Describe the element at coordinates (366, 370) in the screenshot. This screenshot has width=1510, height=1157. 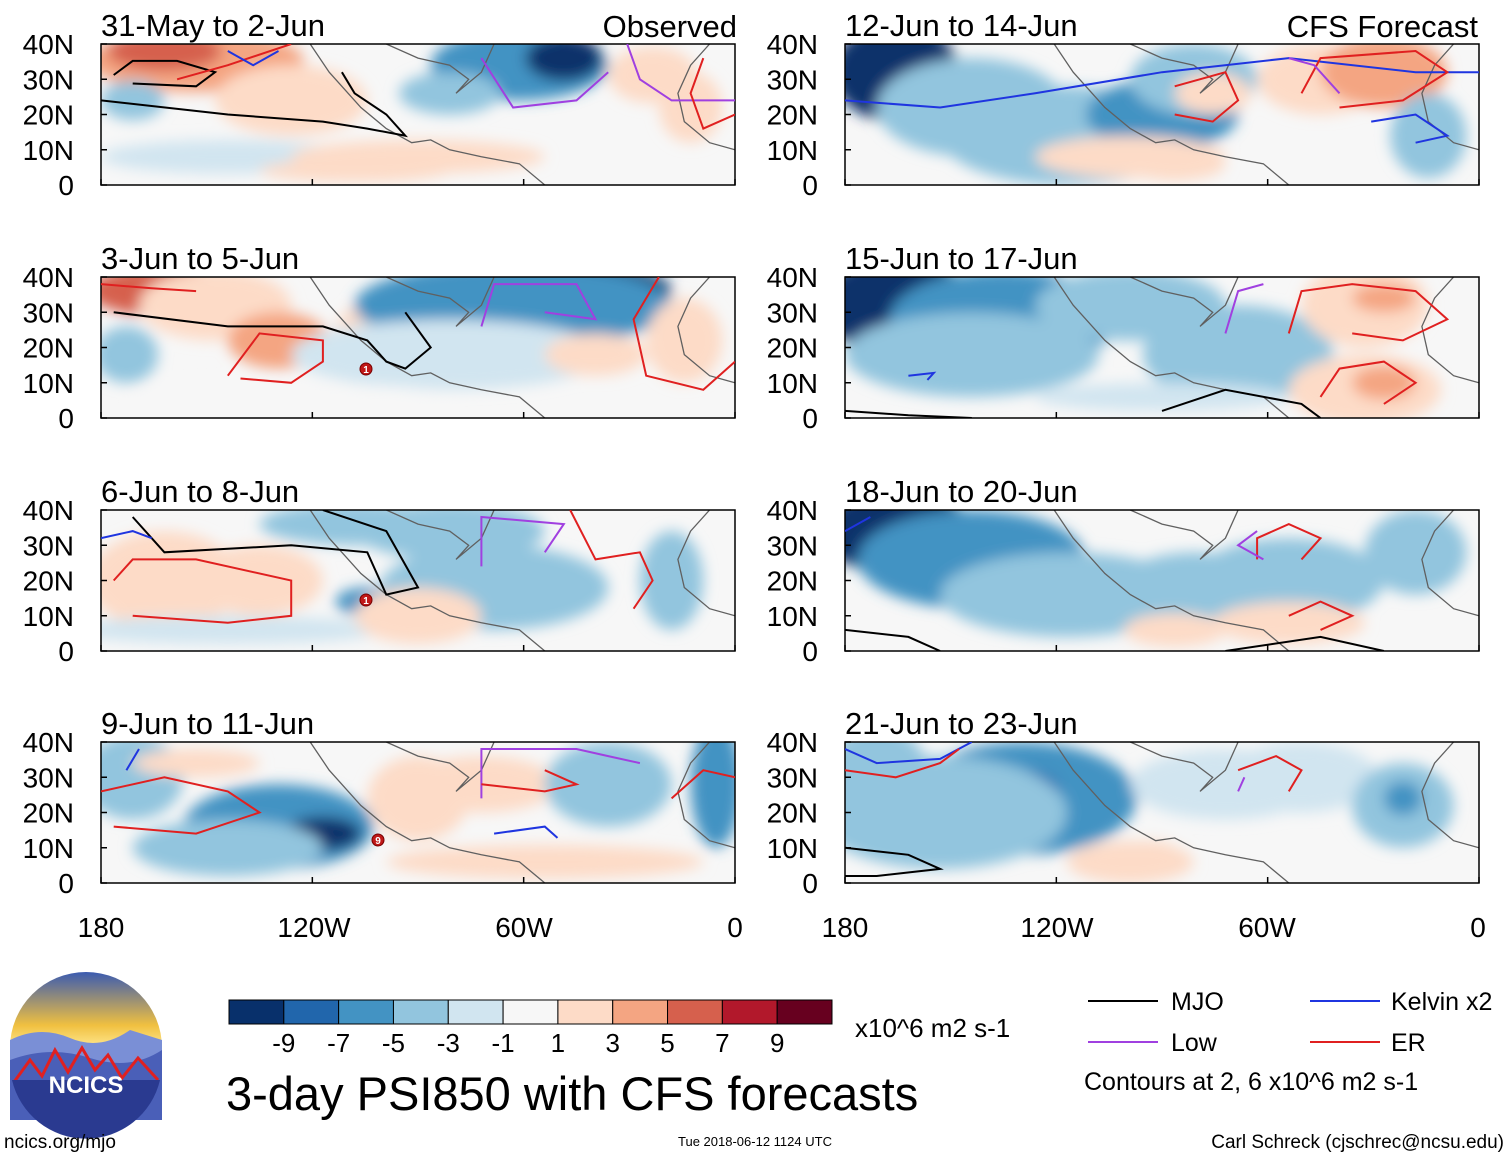
I see `storm-label: 1` at that location.